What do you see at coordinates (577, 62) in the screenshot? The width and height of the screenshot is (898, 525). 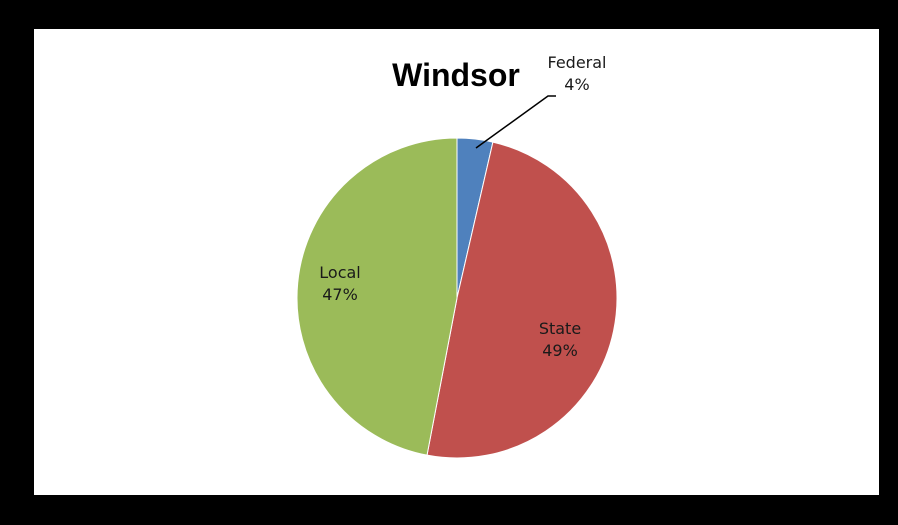 I see `slice-label-federal: Federal` at bounding box center [577, 62].